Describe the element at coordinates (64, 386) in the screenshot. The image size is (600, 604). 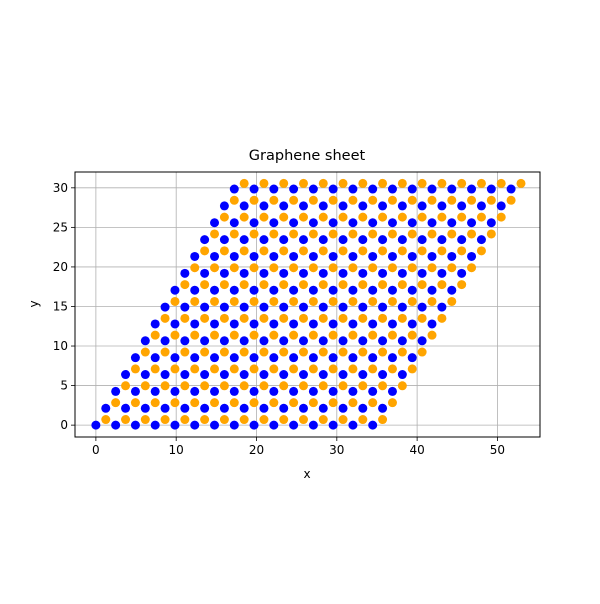
I see `y-tick-label: 5` at that location.